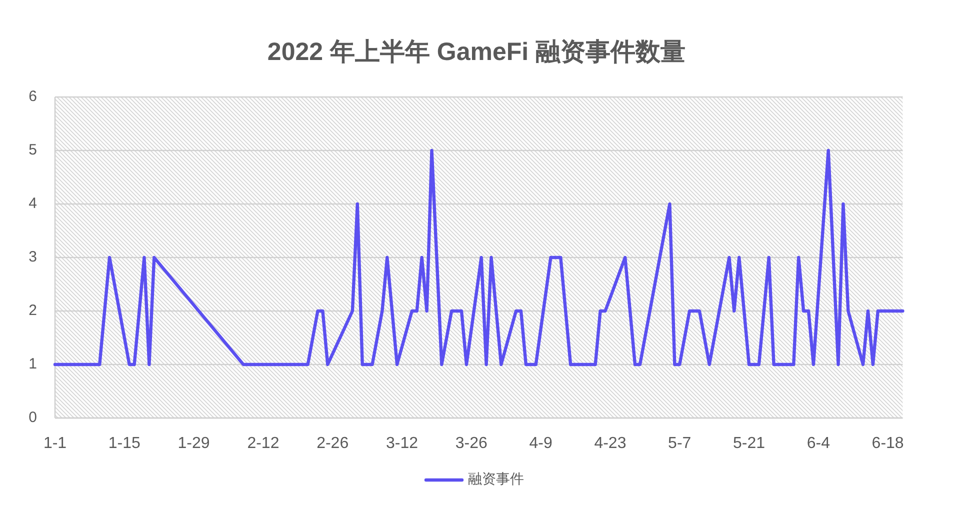 The width and height of the screenshot is (953, 506). What do you see at coordinates (471, 443) in the screenshot?
I see `x-tick-label: 3-26` at bounding box center [471, 443].